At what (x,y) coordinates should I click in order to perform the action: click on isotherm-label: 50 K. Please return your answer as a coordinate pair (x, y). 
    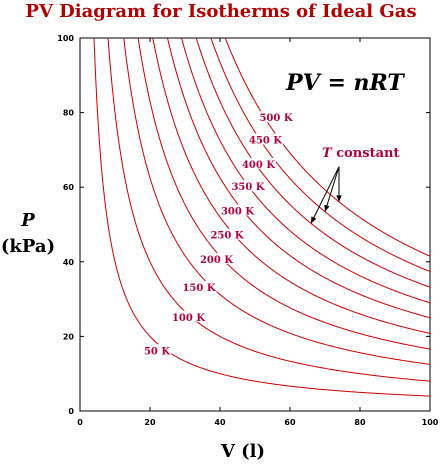
    Looking at the image, I should click on (157, 351).